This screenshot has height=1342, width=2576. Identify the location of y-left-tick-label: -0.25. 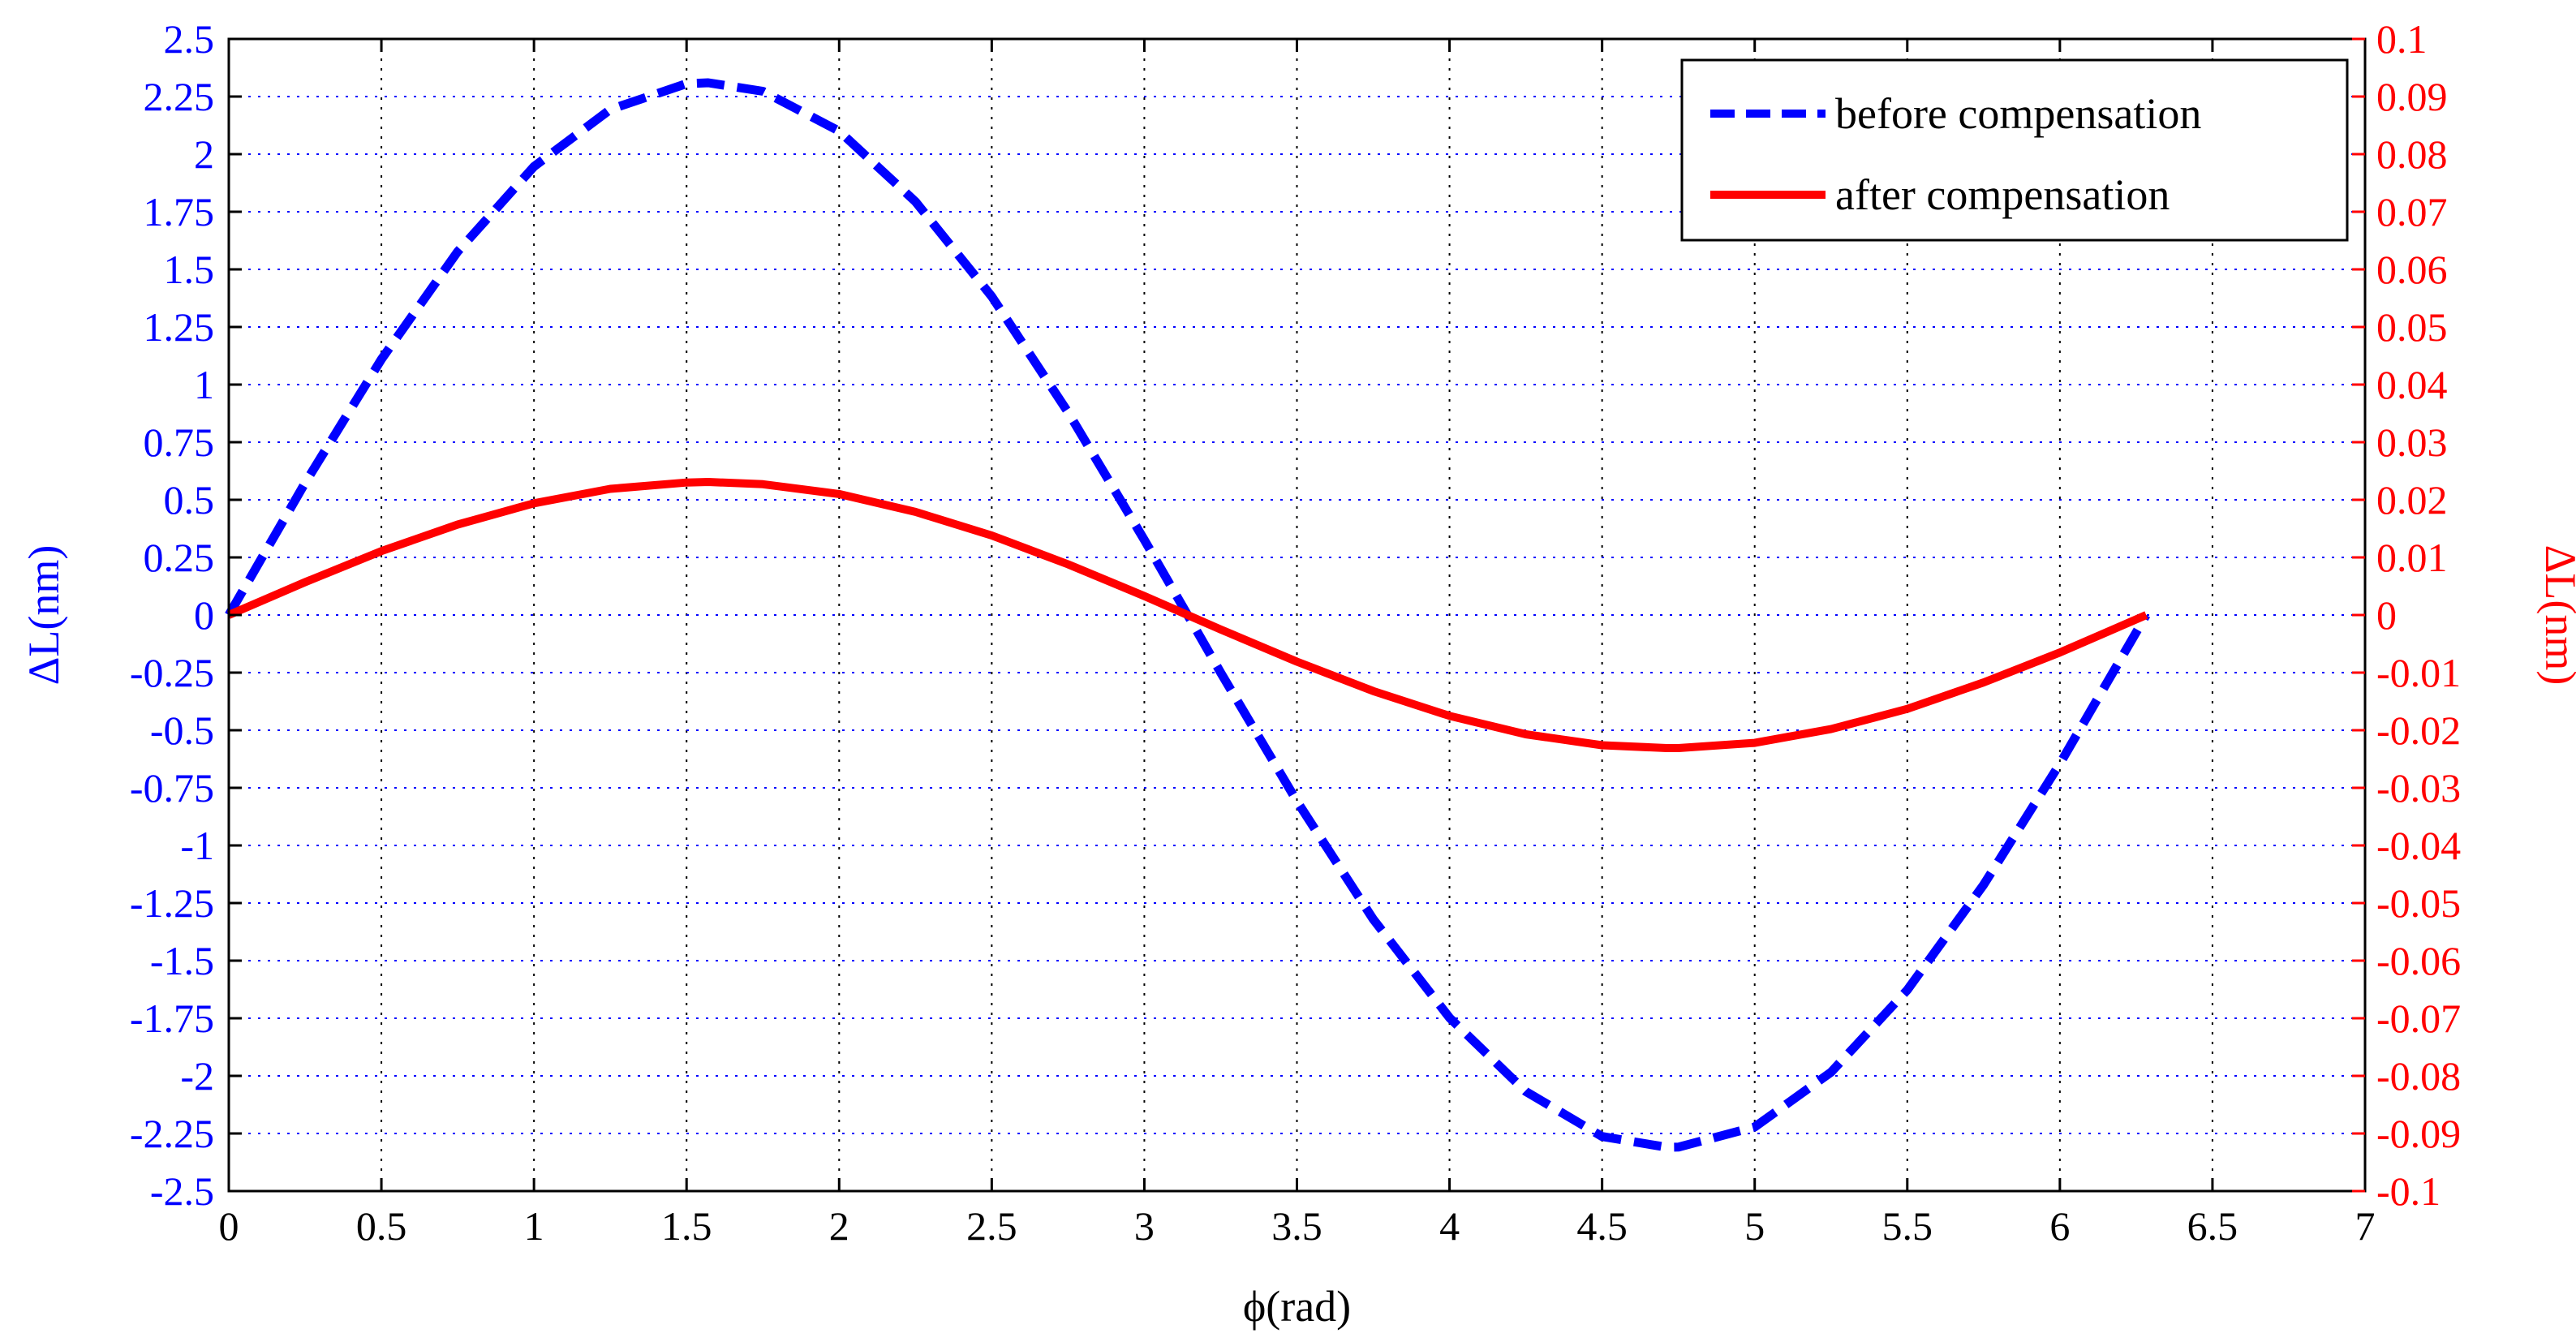
(172, 672).